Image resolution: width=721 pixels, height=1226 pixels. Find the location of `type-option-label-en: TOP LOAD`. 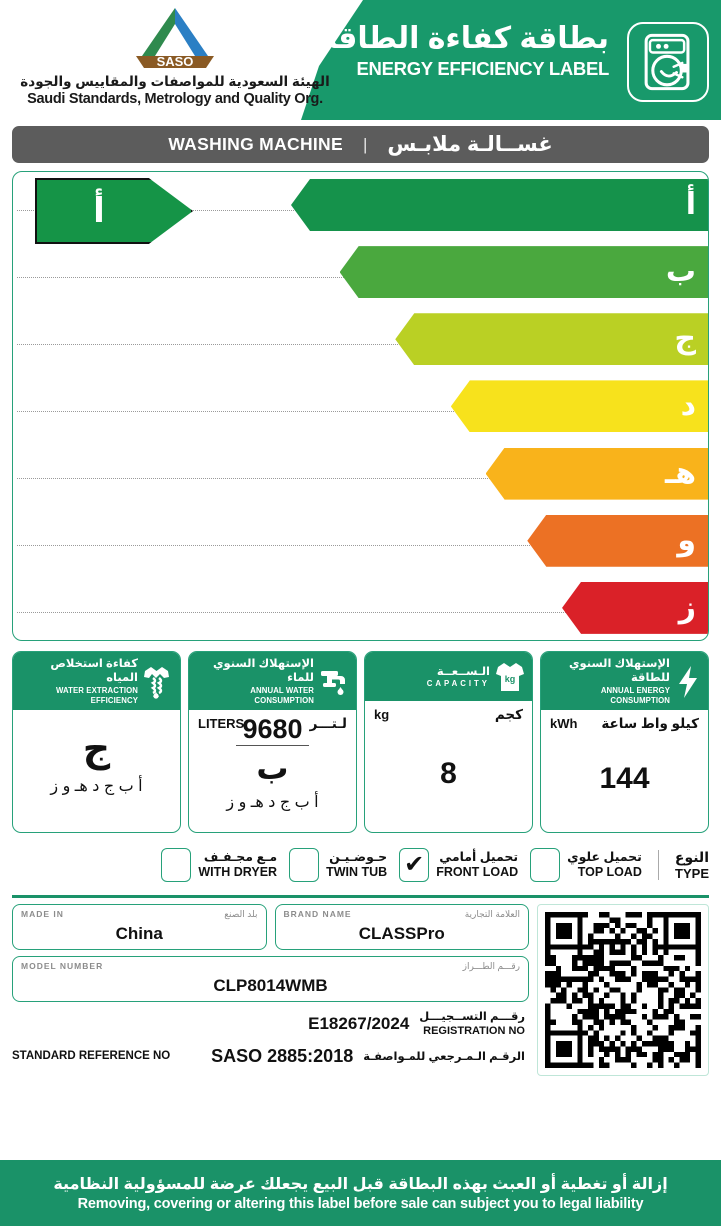

type-option-label-en: TOP LOAD is located at coordinates (609, 872).